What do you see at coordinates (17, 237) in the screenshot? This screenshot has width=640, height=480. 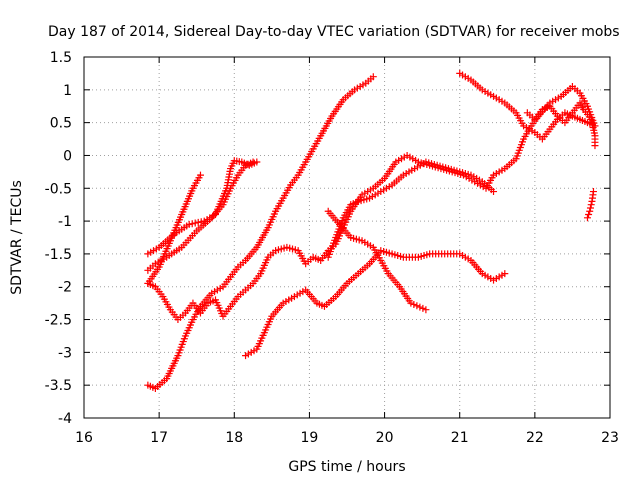 I see `y-axis-title: SDTVAR / TECUs` at bounding box center [17, 237].